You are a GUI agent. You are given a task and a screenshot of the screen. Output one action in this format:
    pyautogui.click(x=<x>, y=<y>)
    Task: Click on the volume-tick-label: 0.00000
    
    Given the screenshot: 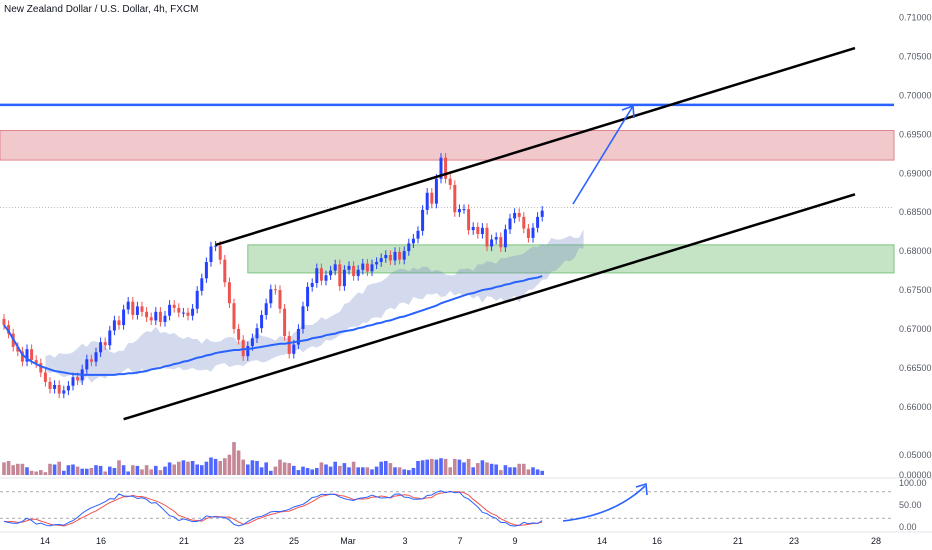 What is the action you would take?
    pyautogui.click(x=915, y=475)
    